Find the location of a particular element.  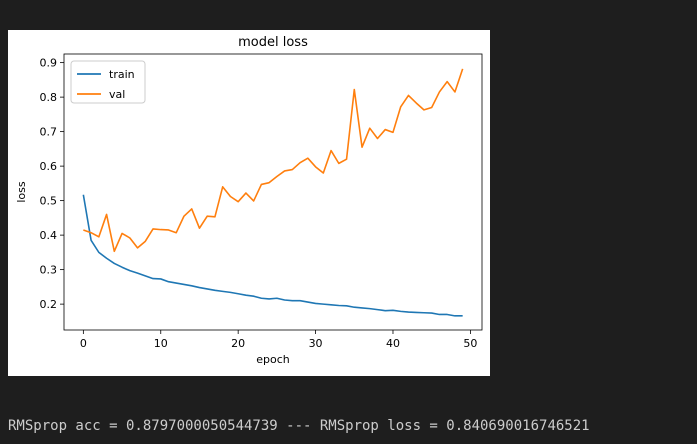

y-tick-label: 0.2 is located at coordinates (49, 304).